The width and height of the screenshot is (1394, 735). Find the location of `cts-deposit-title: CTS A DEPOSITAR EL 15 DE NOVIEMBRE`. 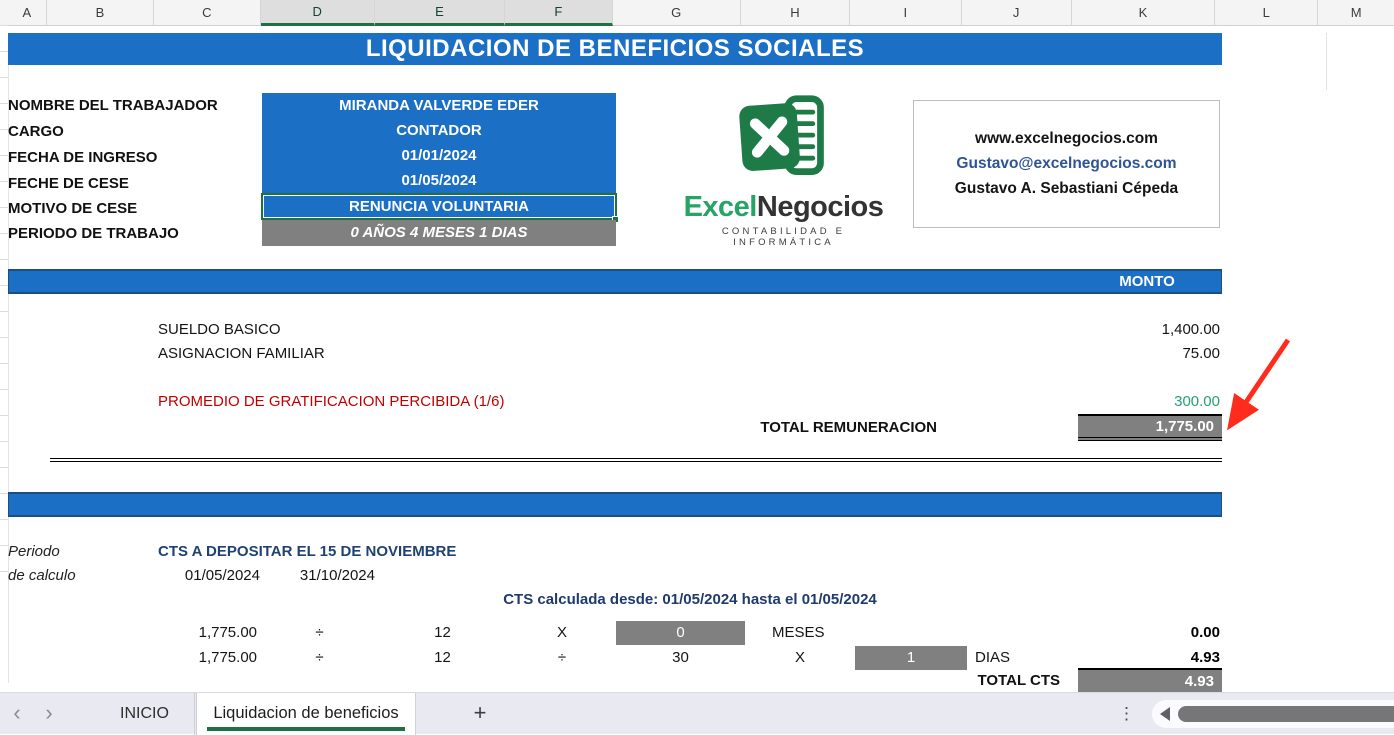

cts-deposit-title: CTS A DEPOSITAR EL 15 DE NOVIEMBRE is located at coordinates (307, 551).